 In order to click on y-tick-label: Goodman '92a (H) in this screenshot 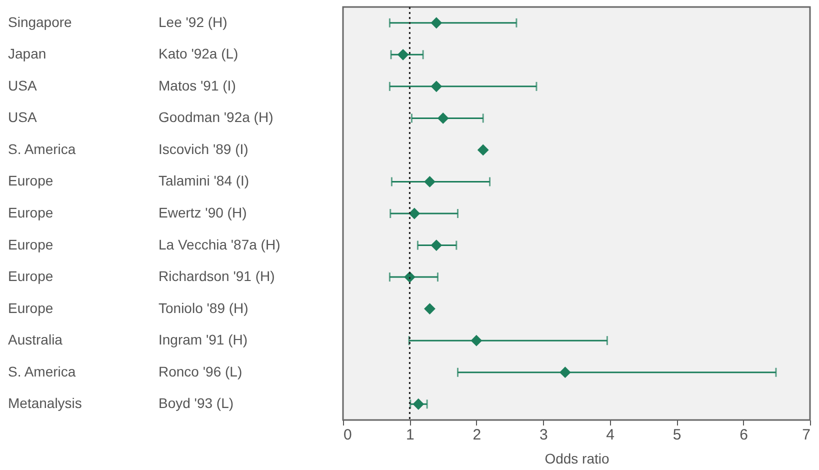, I will do `click(216, 117)`.